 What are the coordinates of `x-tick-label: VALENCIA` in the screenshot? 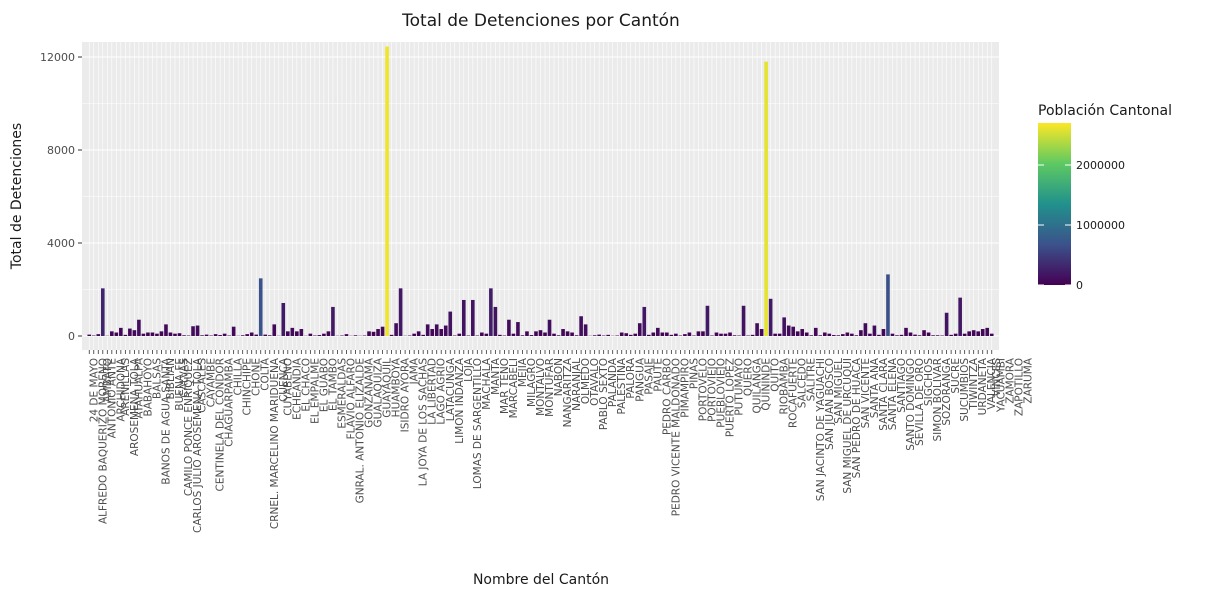 It's located at (992, 383).